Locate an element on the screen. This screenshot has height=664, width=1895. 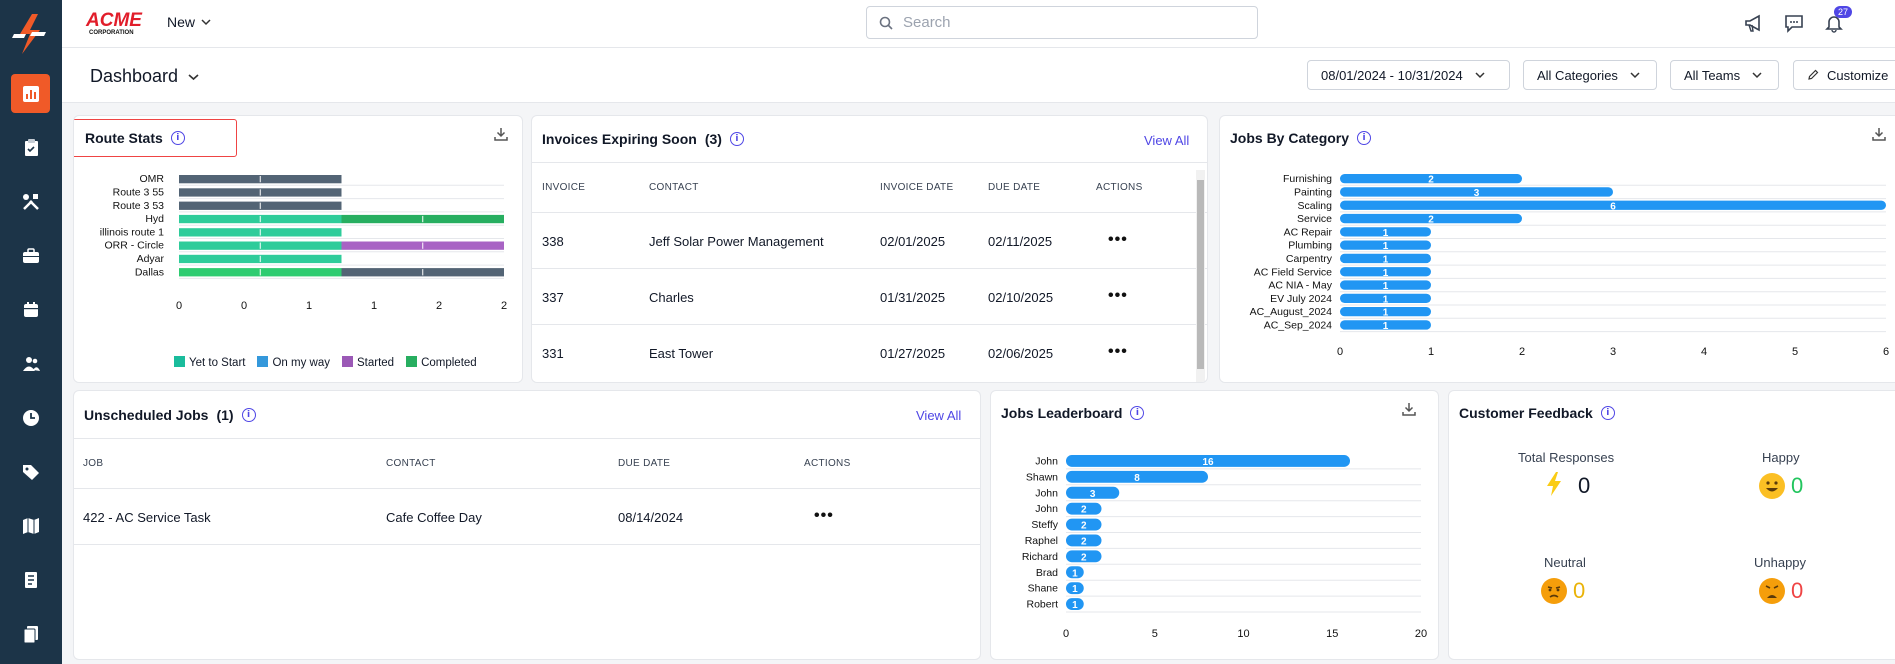
teams-filter: All Teams is located at coordinates (1724, 75).